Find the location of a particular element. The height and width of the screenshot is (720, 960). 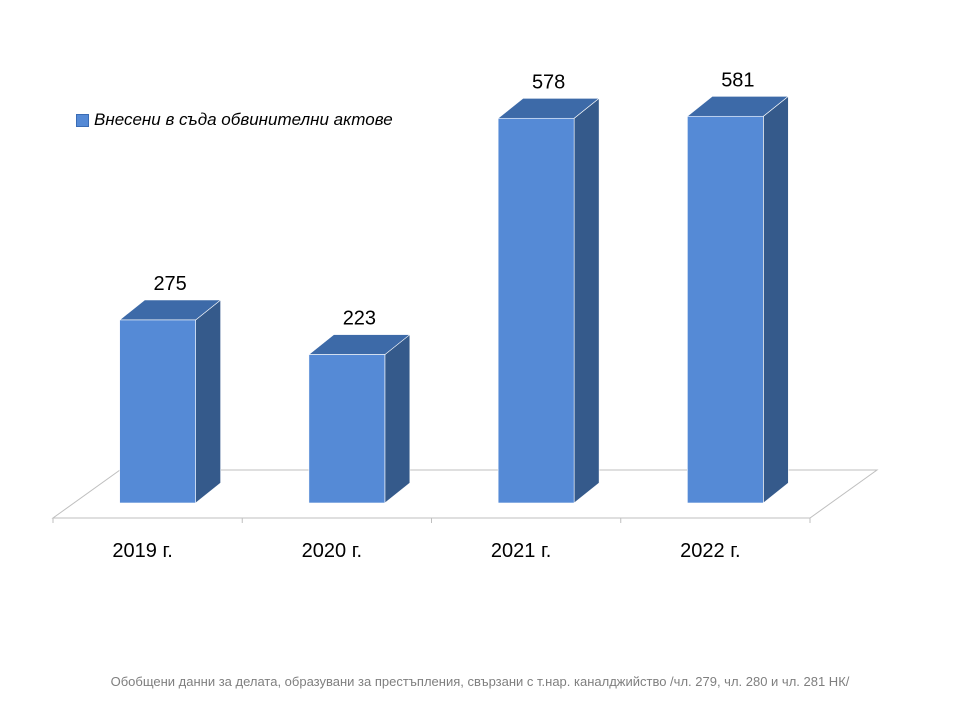

legend: Внесени в съда обвинителни актове is located at coordinates (234, 120).